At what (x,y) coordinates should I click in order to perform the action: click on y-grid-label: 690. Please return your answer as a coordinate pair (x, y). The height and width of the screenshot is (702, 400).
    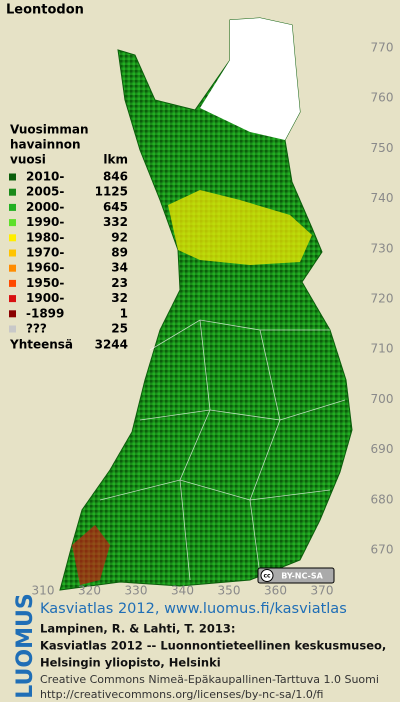
    Looking at the image, I should click on (382, 449).